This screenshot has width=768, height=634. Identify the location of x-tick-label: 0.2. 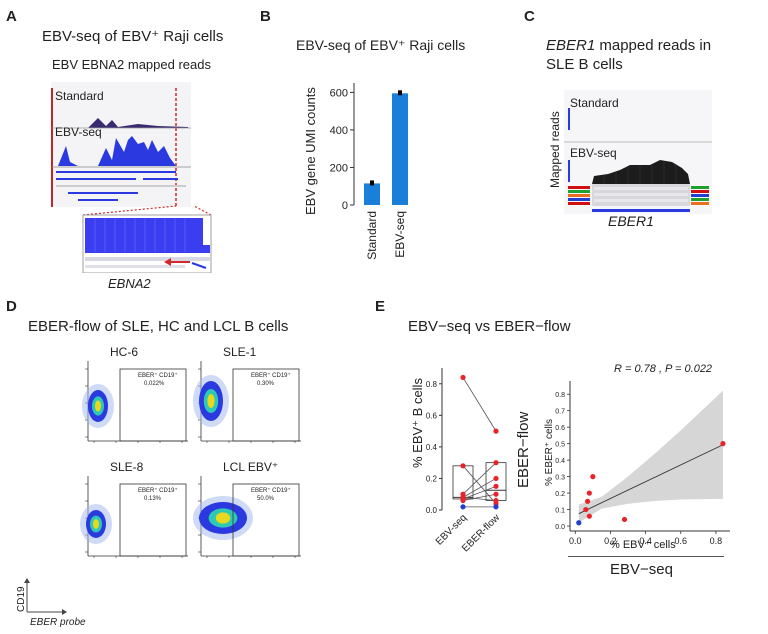
(610, 541).